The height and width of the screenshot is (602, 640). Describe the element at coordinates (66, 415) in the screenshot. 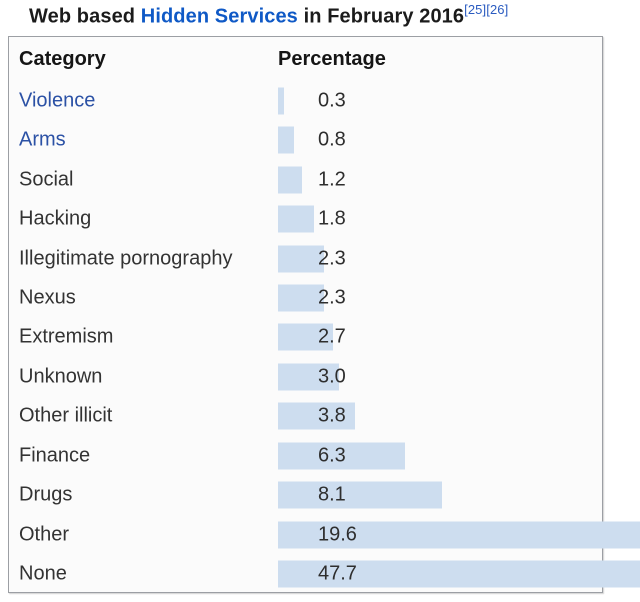

I see `category-label: Other illicit` at that location.